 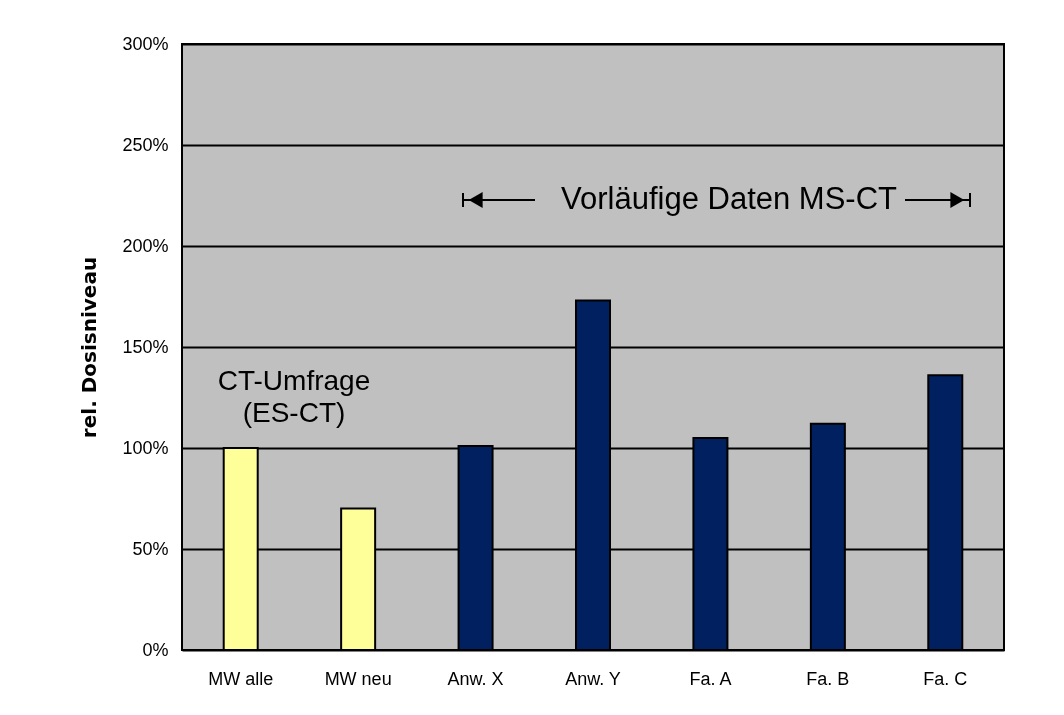 I want to click on y-tick-label: 150%, so click(x=145, y=346).